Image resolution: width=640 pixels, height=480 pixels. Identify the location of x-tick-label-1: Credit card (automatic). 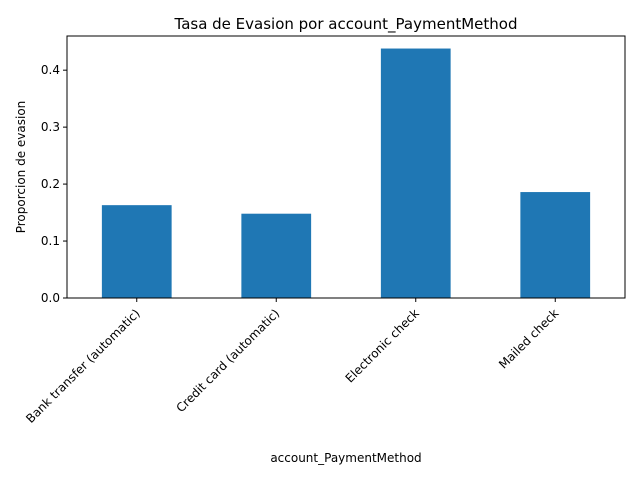
(227, 360).